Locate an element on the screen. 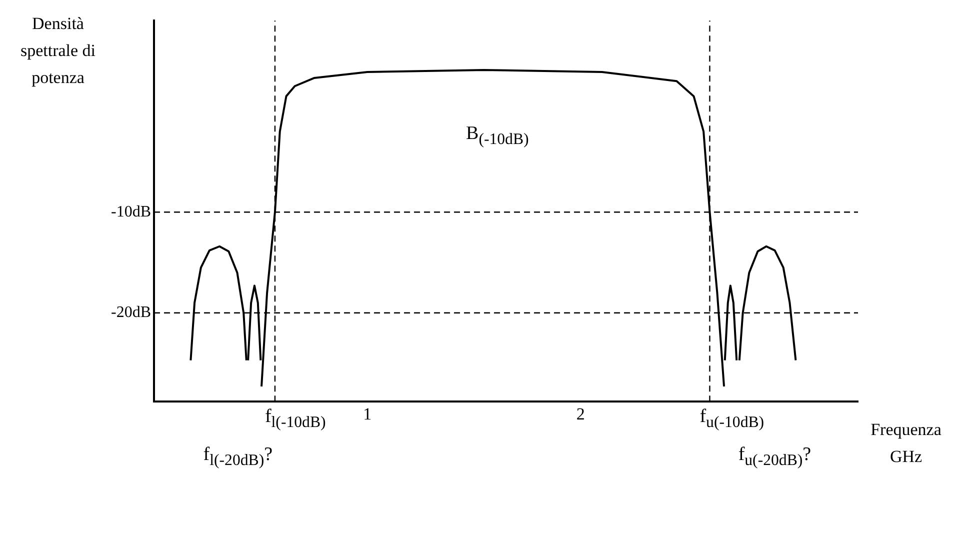 Image resolution: width=957 pixels, height=537 pixels. y-tick-label: -20dB is located at coordinates (131, 313).